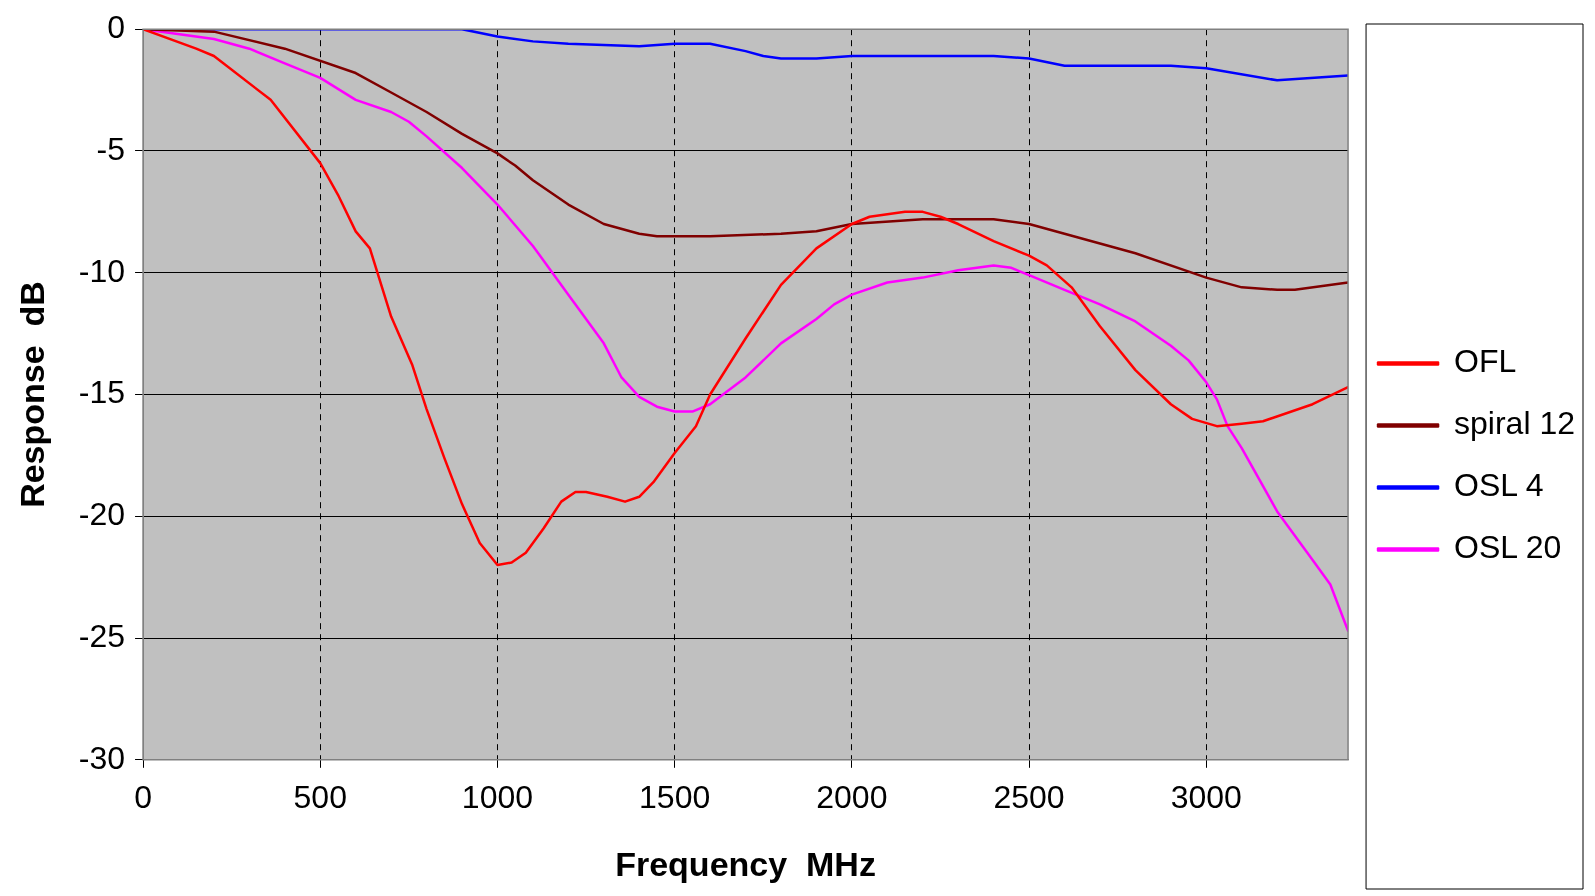 This screenshot has width=1595, height=896. Describe the element at coordinates (1206, 796) in the screenshot. I see `x-tick-label: 3000` at that location.